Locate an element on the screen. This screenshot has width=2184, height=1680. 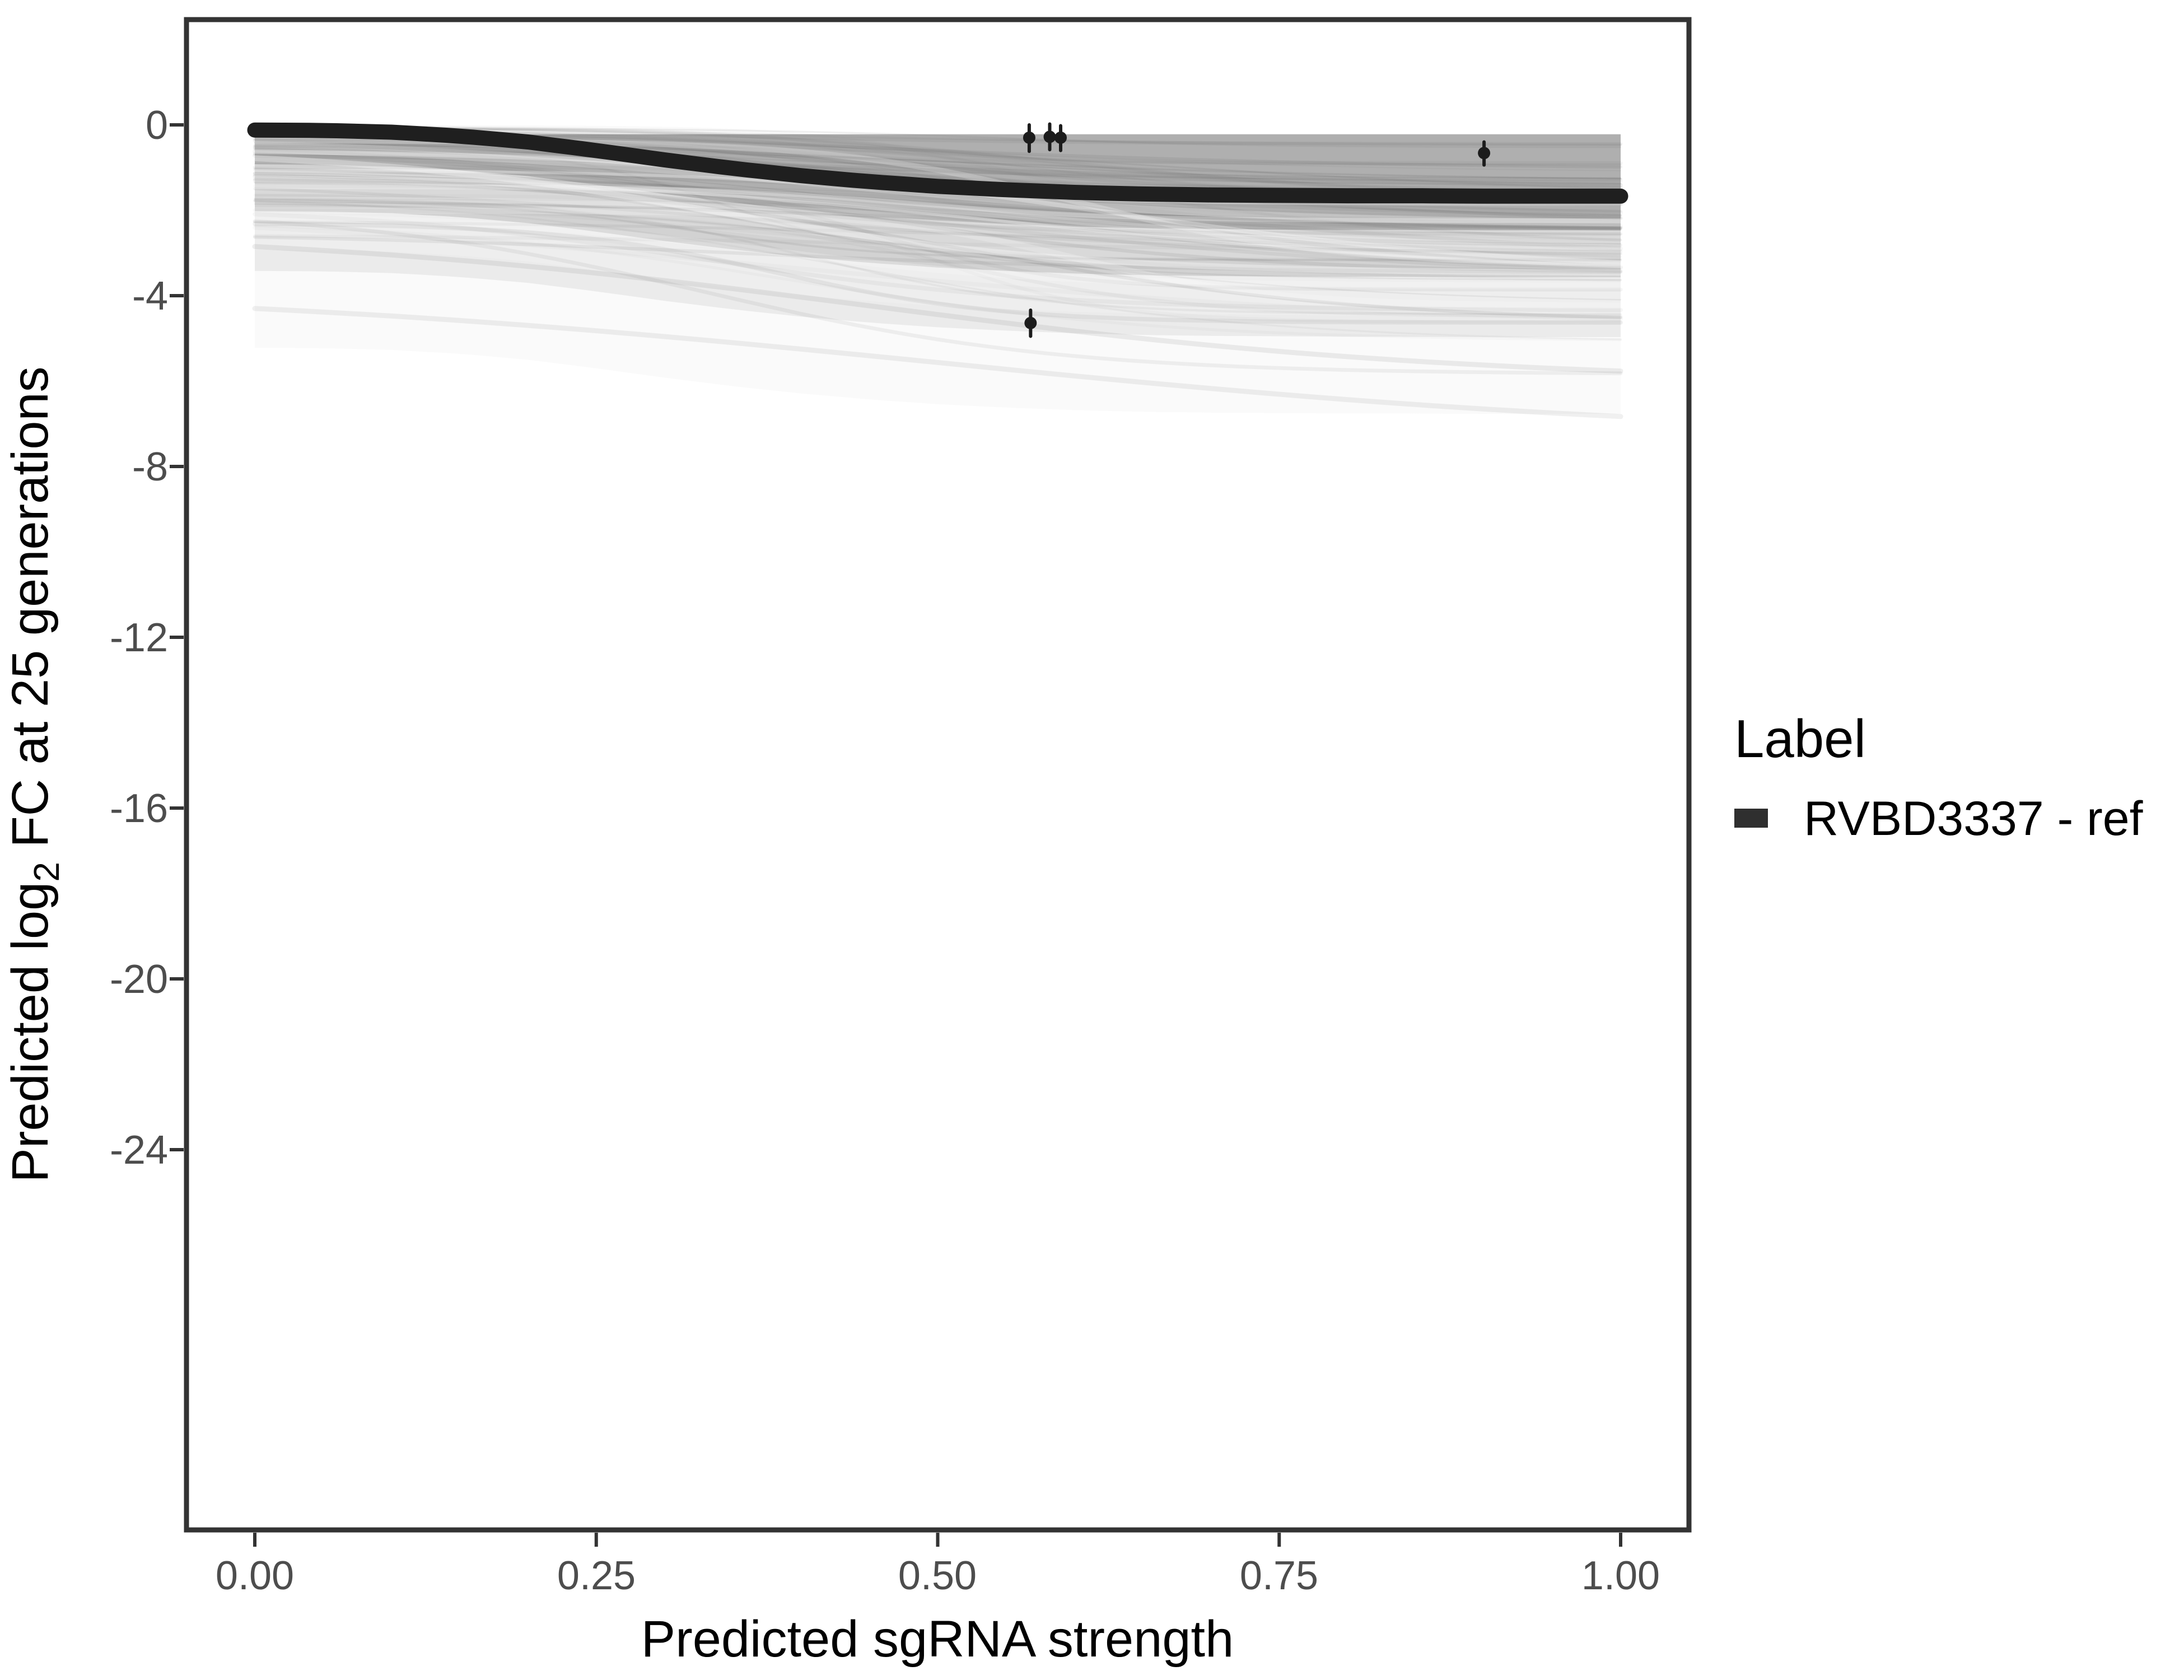
y-axis-title: Predicted log2 FC at 25 generations is located at coordinates (35, 774).